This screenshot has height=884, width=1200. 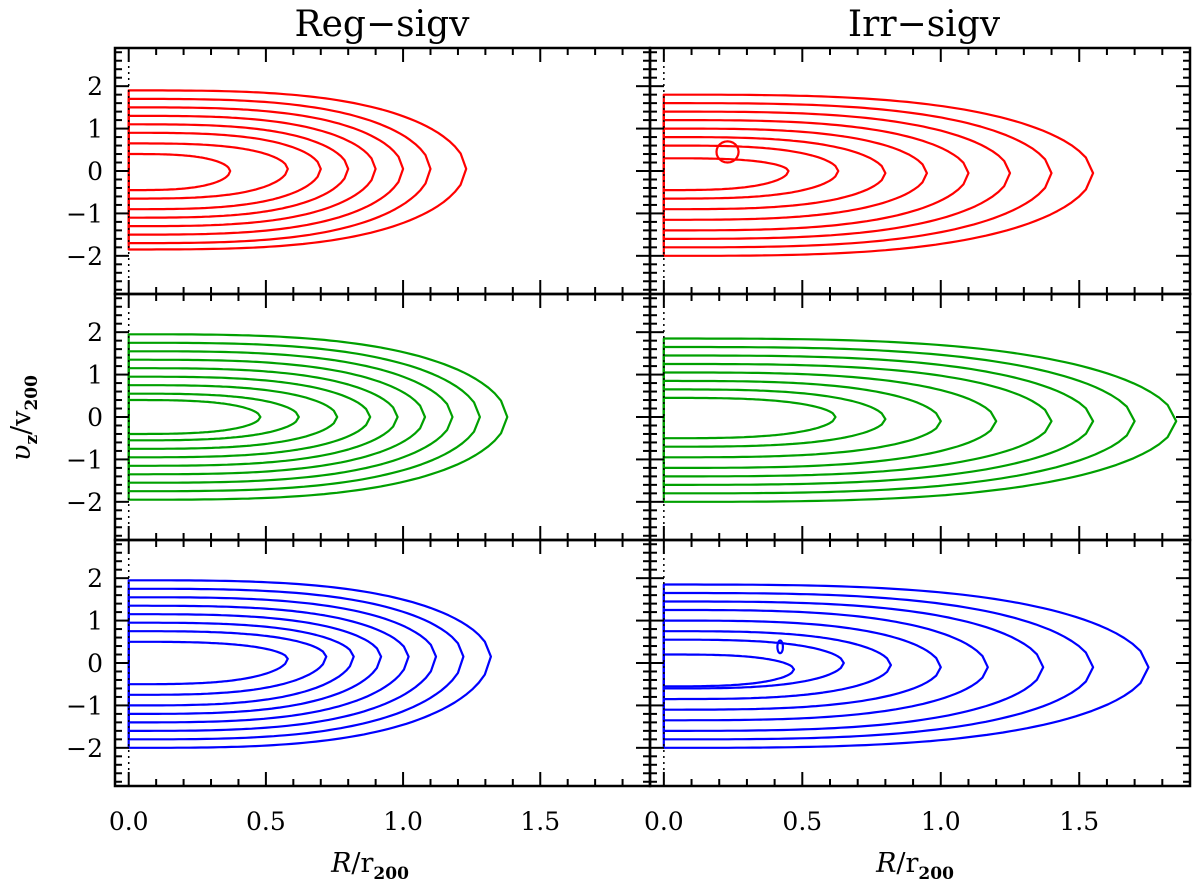 I want to click on panel-r1-c1, so click(x=920, y=417).